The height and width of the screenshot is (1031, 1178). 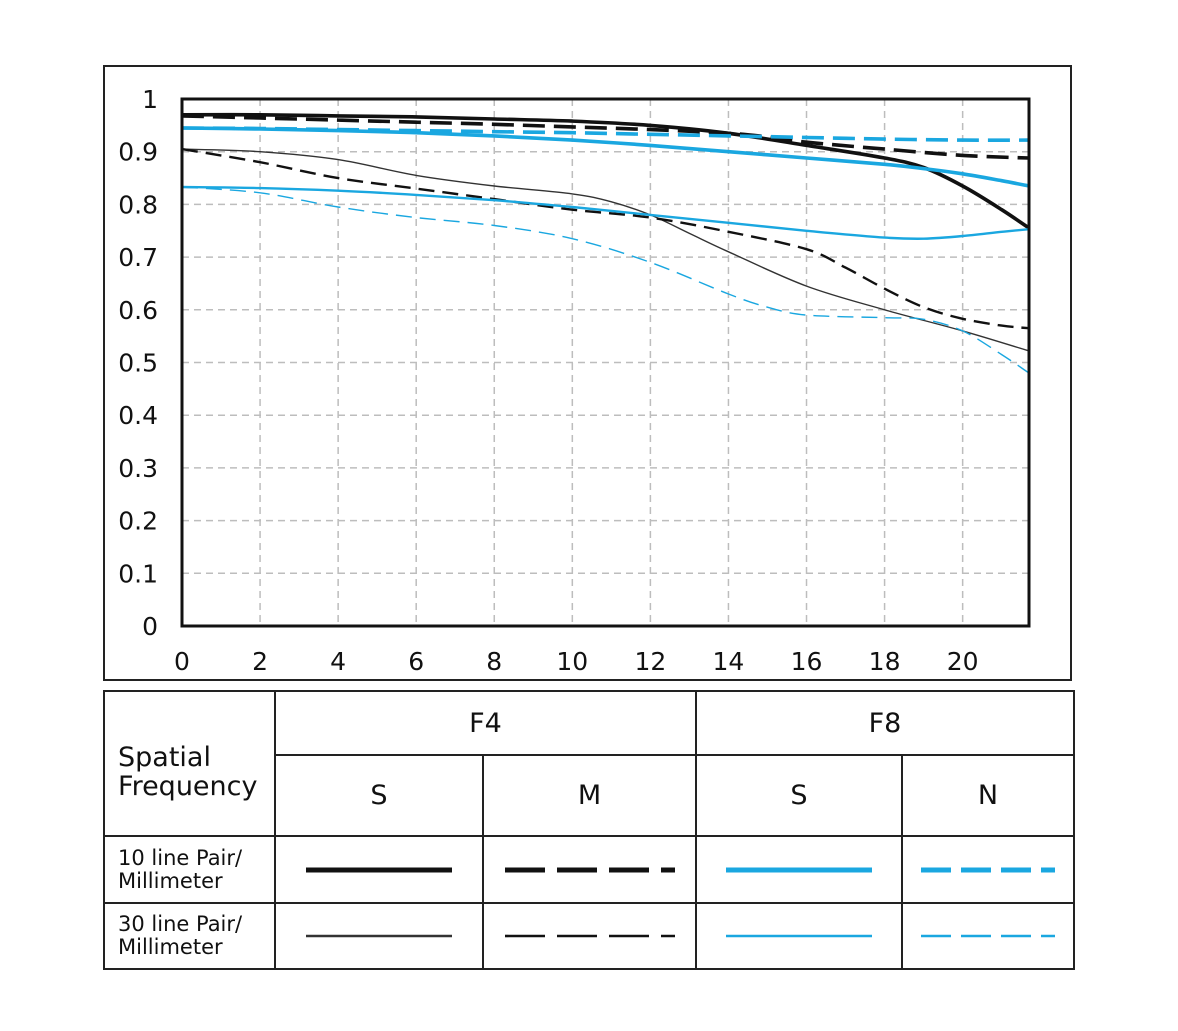 I want to click on y-tick-label: 0.8, so click(x=138, y=204).